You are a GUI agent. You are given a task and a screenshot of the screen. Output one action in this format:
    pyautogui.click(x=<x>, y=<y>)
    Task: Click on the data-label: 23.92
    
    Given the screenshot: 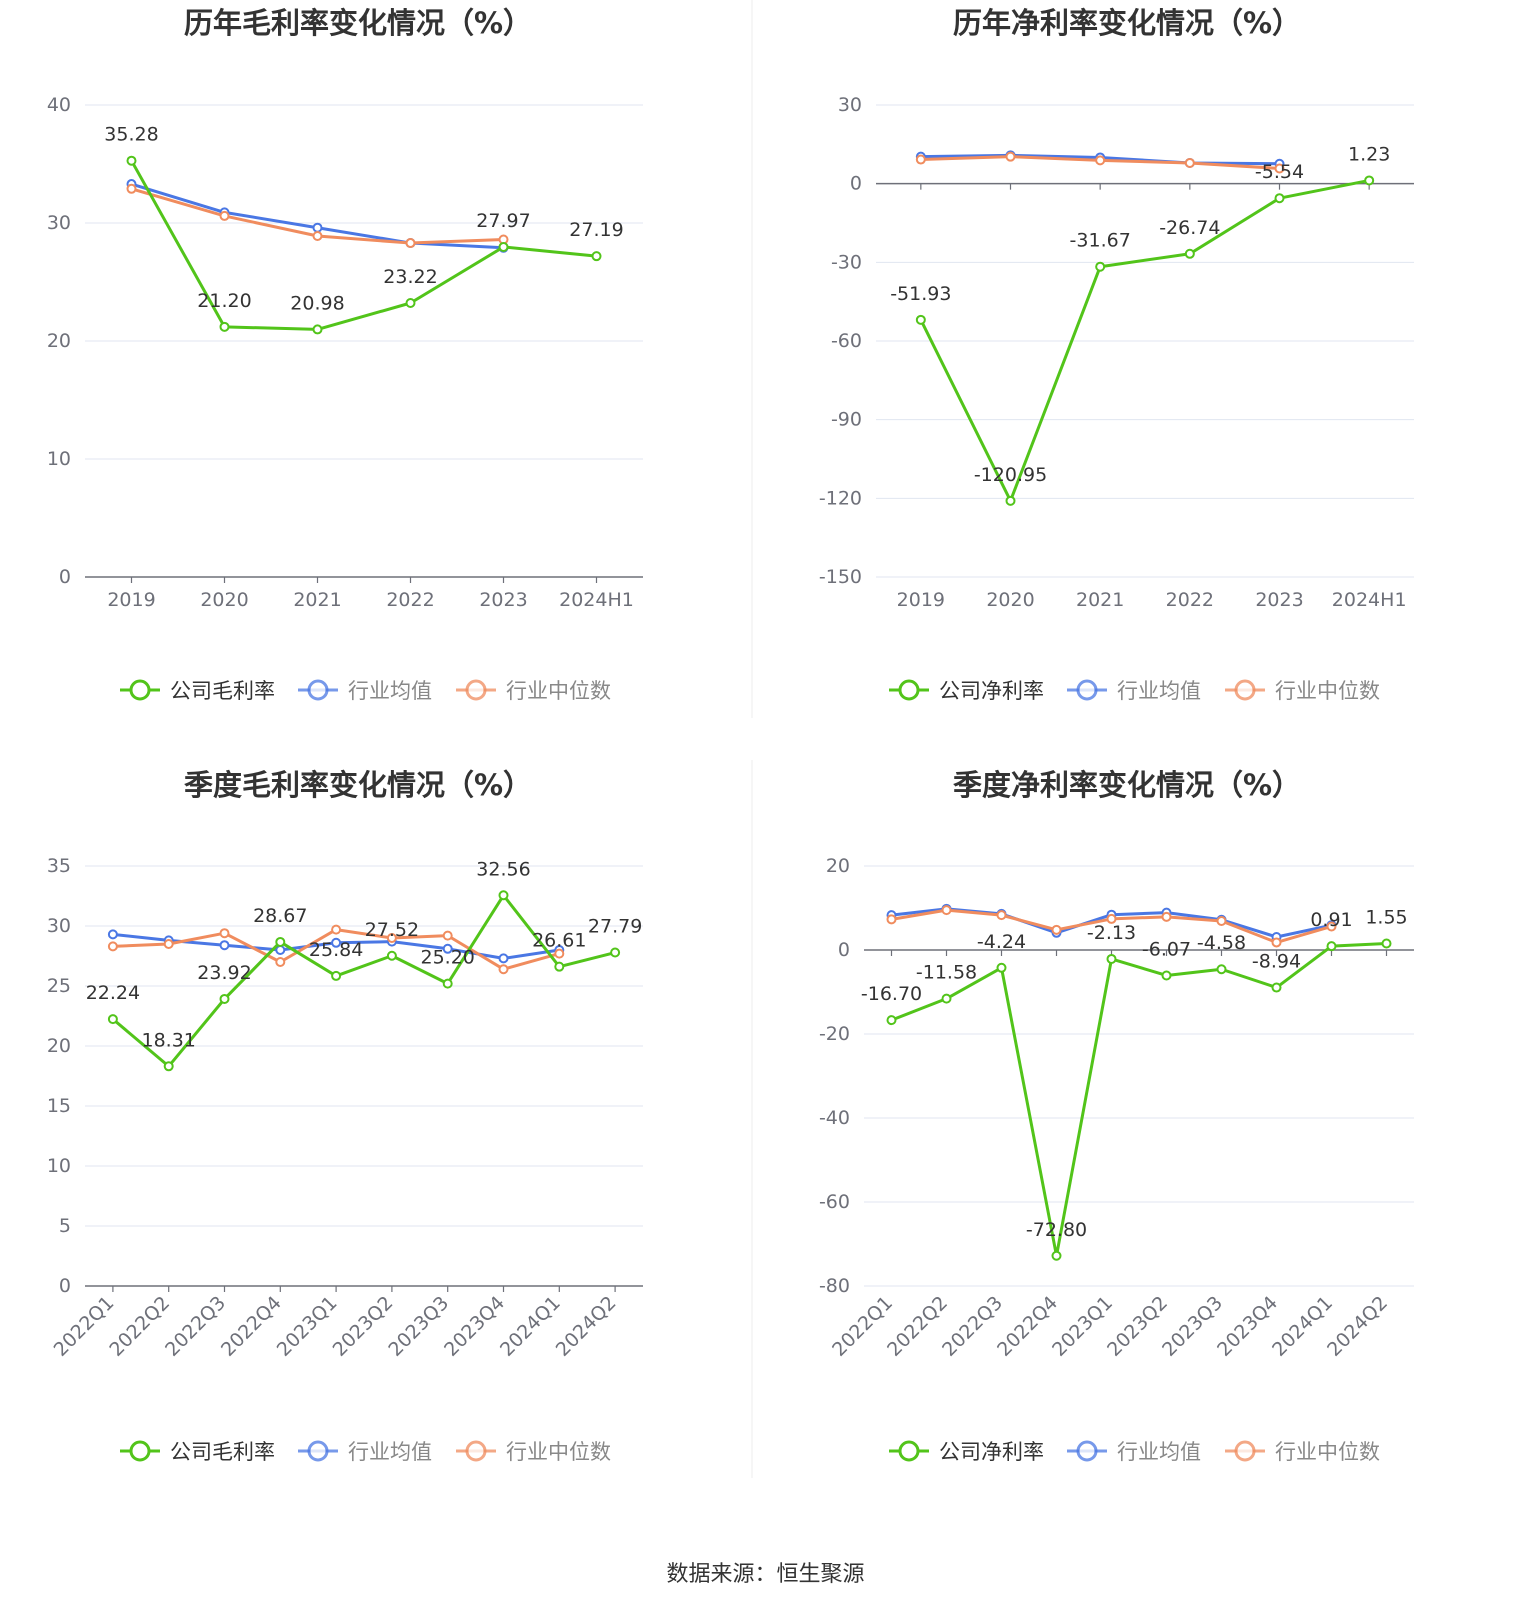 What is the action you would take?
    pyautogui.click(x=224, y=973)
    